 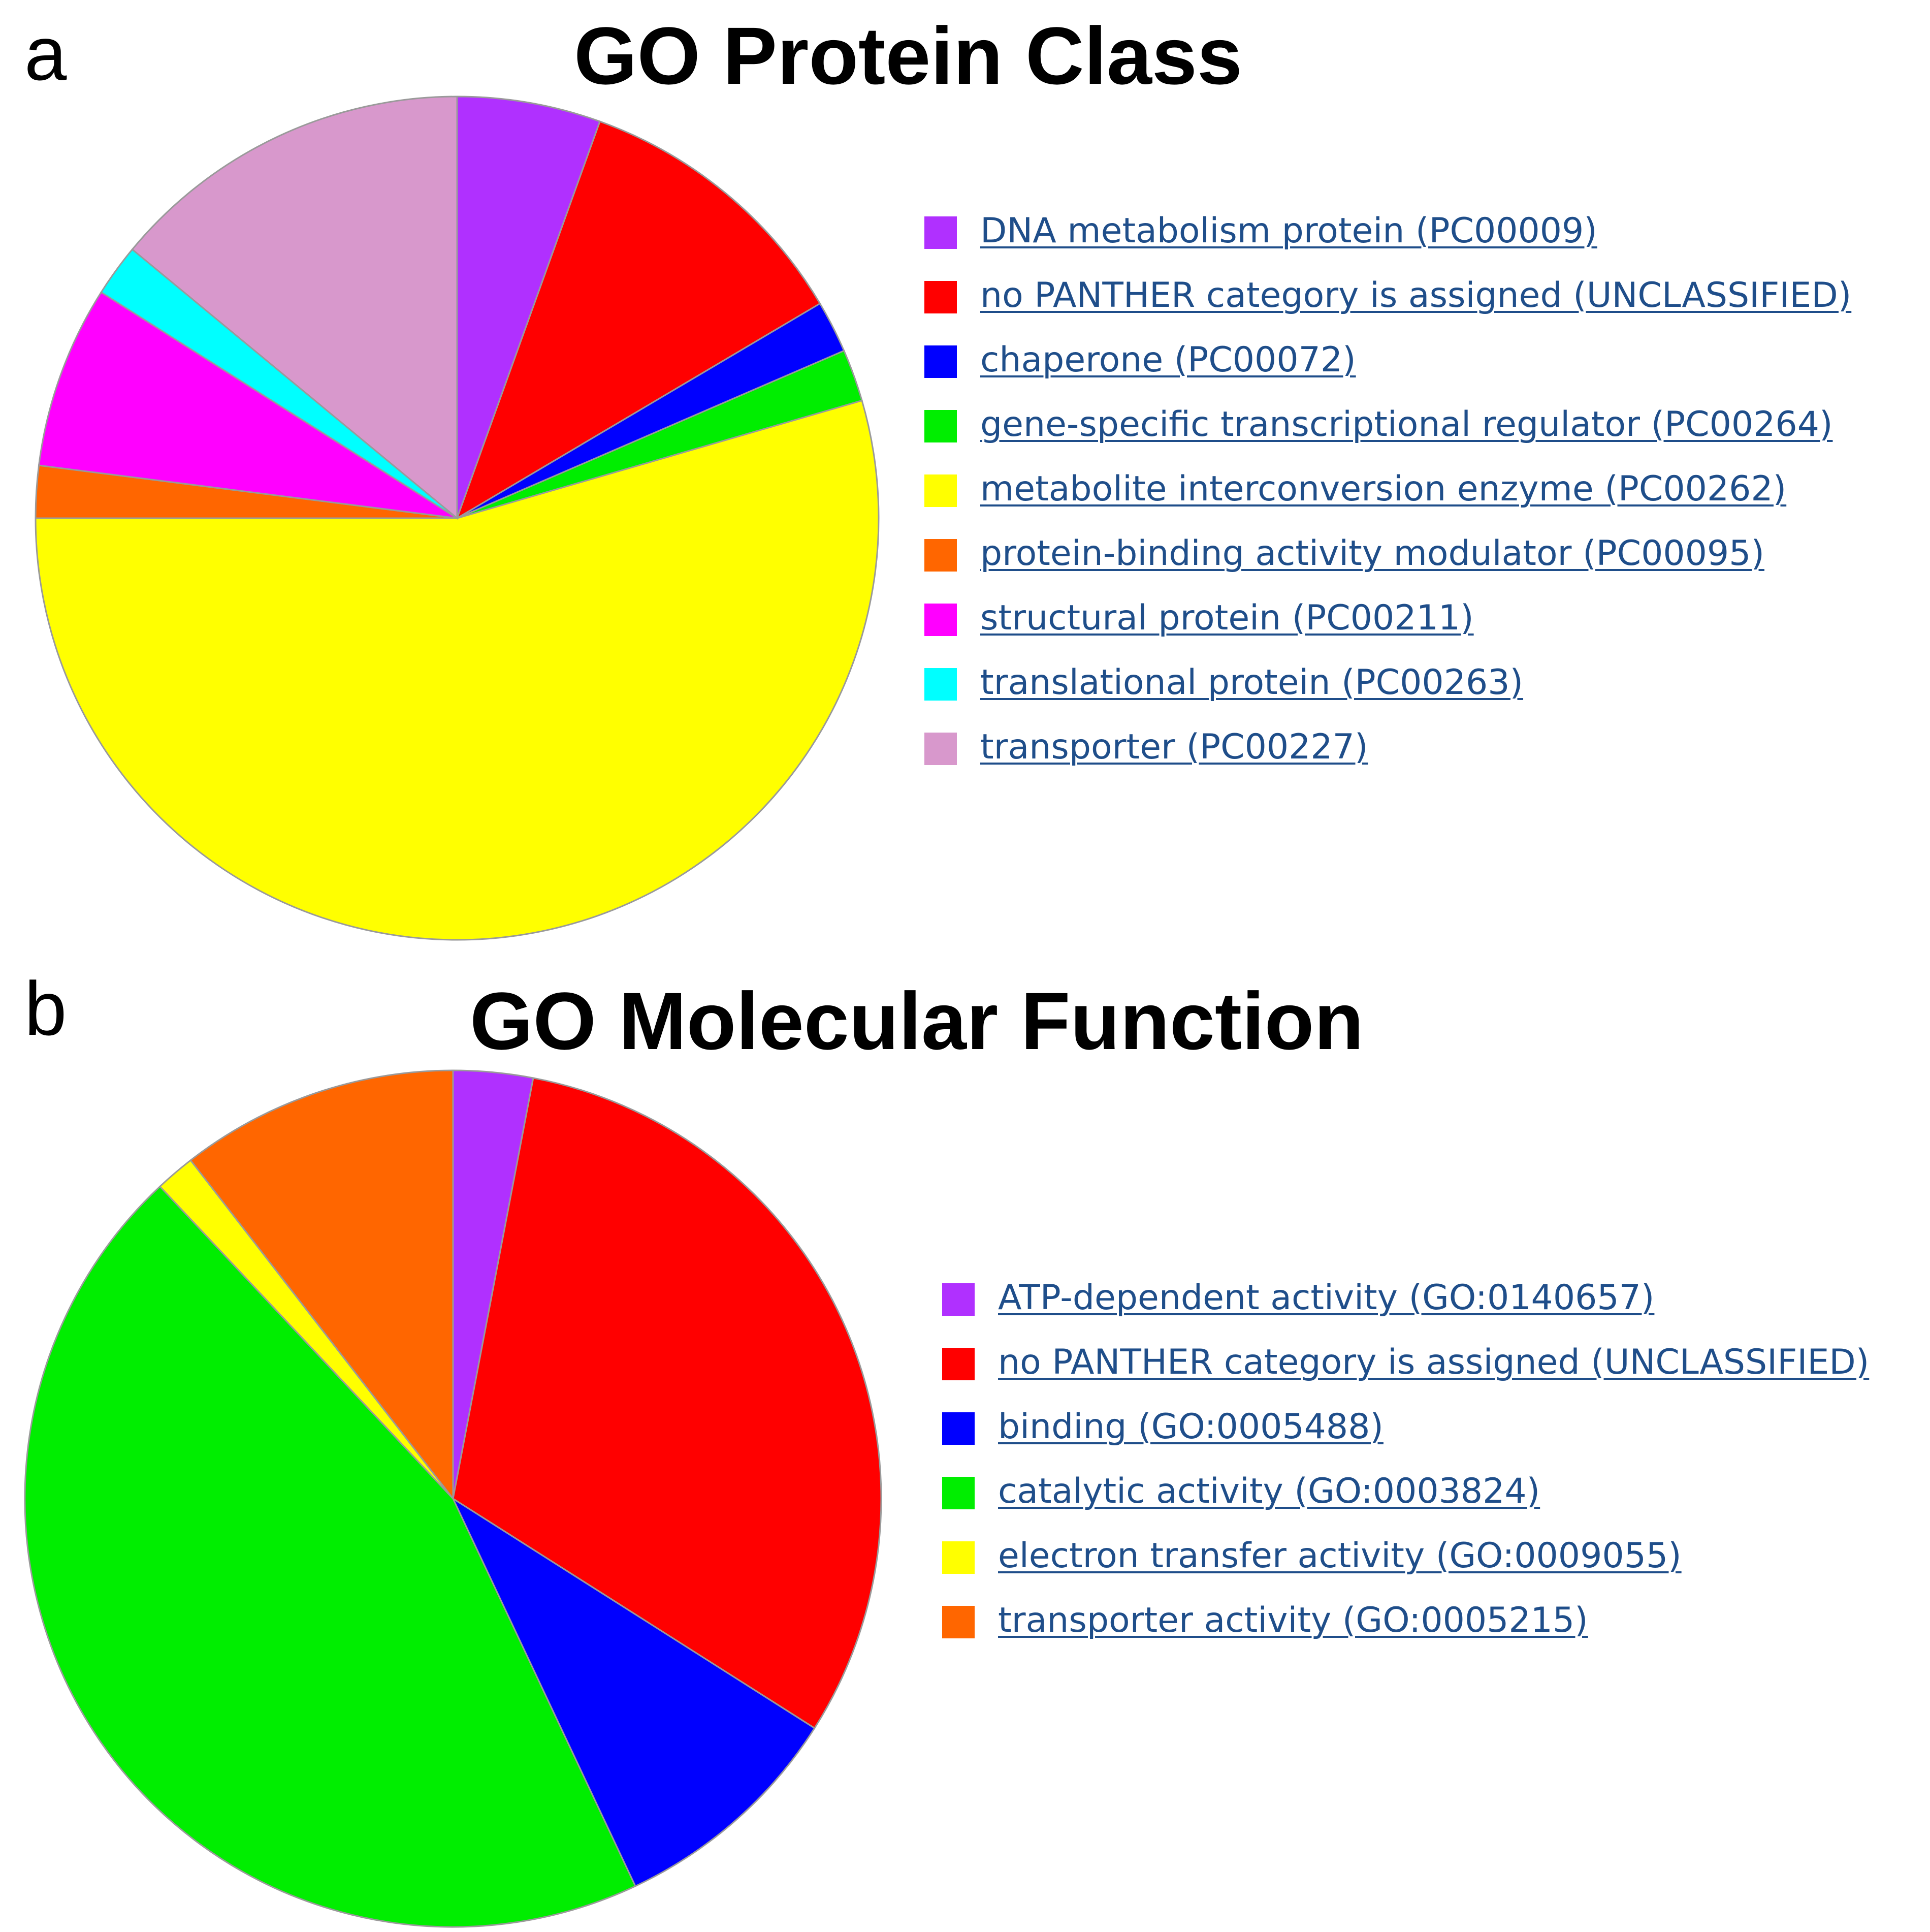 What do you see at coordinates (1191, 1427) in the screenshot?
I see `legend-link-2: binding (GO:0005488)` at bounding box center [1191, 1427].